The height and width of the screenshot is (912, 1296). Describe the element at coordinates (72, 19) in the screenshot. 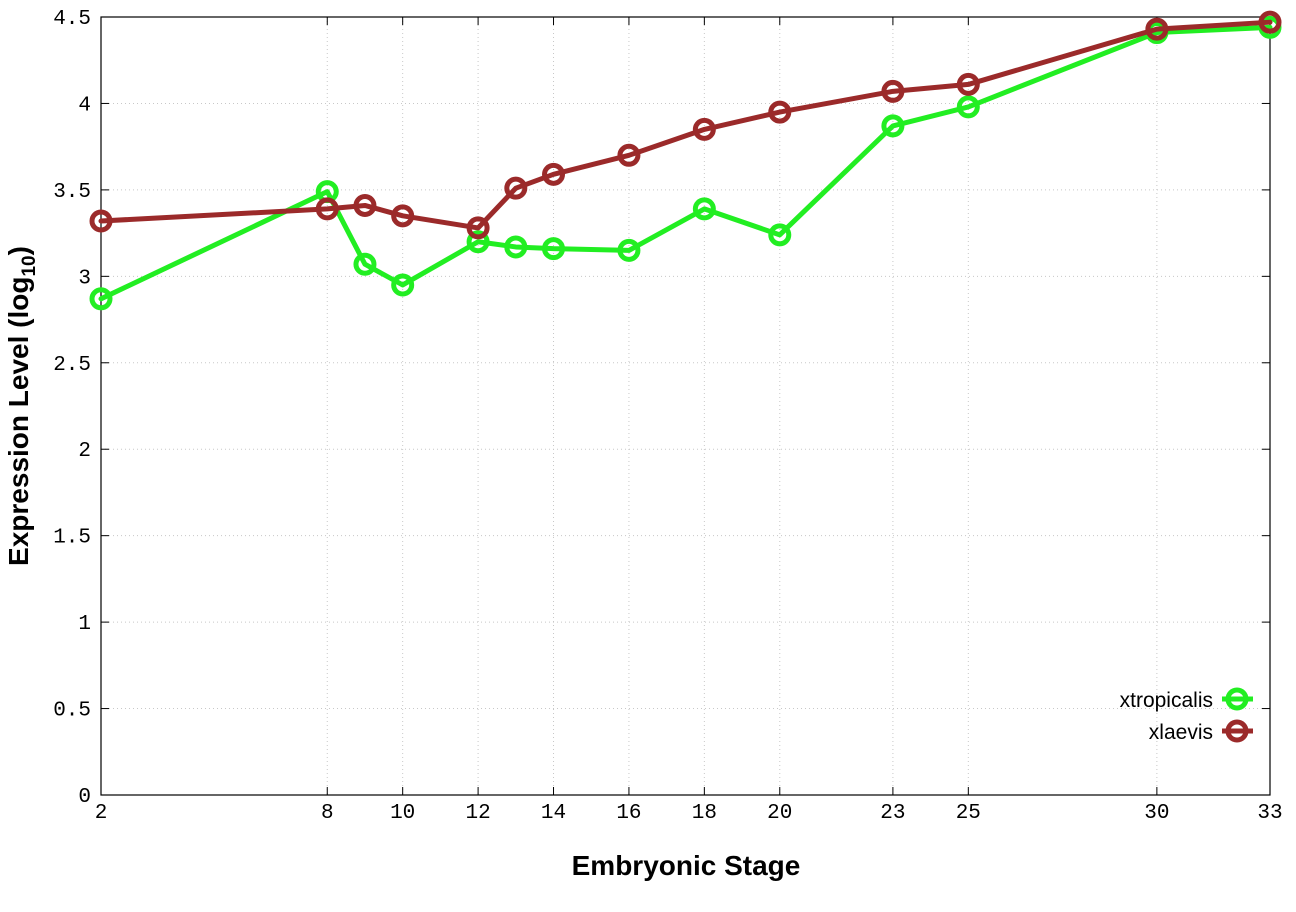

I see `y-tick-label: 4.5` at that location.